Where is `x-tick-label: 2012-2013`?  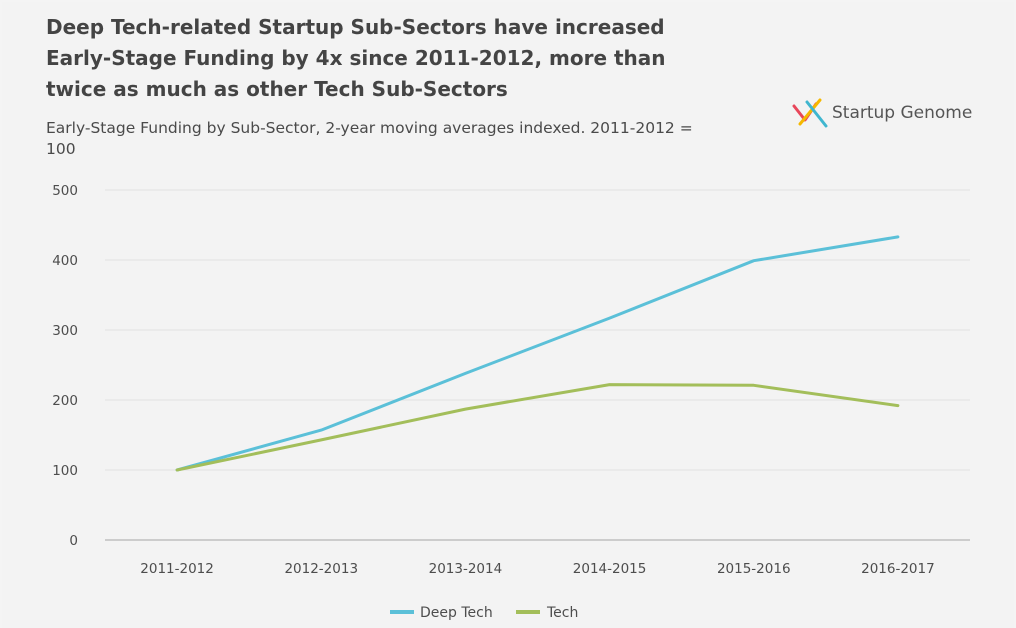
x-tick-label: 2012-2013 is located at coordinates (321, 569).